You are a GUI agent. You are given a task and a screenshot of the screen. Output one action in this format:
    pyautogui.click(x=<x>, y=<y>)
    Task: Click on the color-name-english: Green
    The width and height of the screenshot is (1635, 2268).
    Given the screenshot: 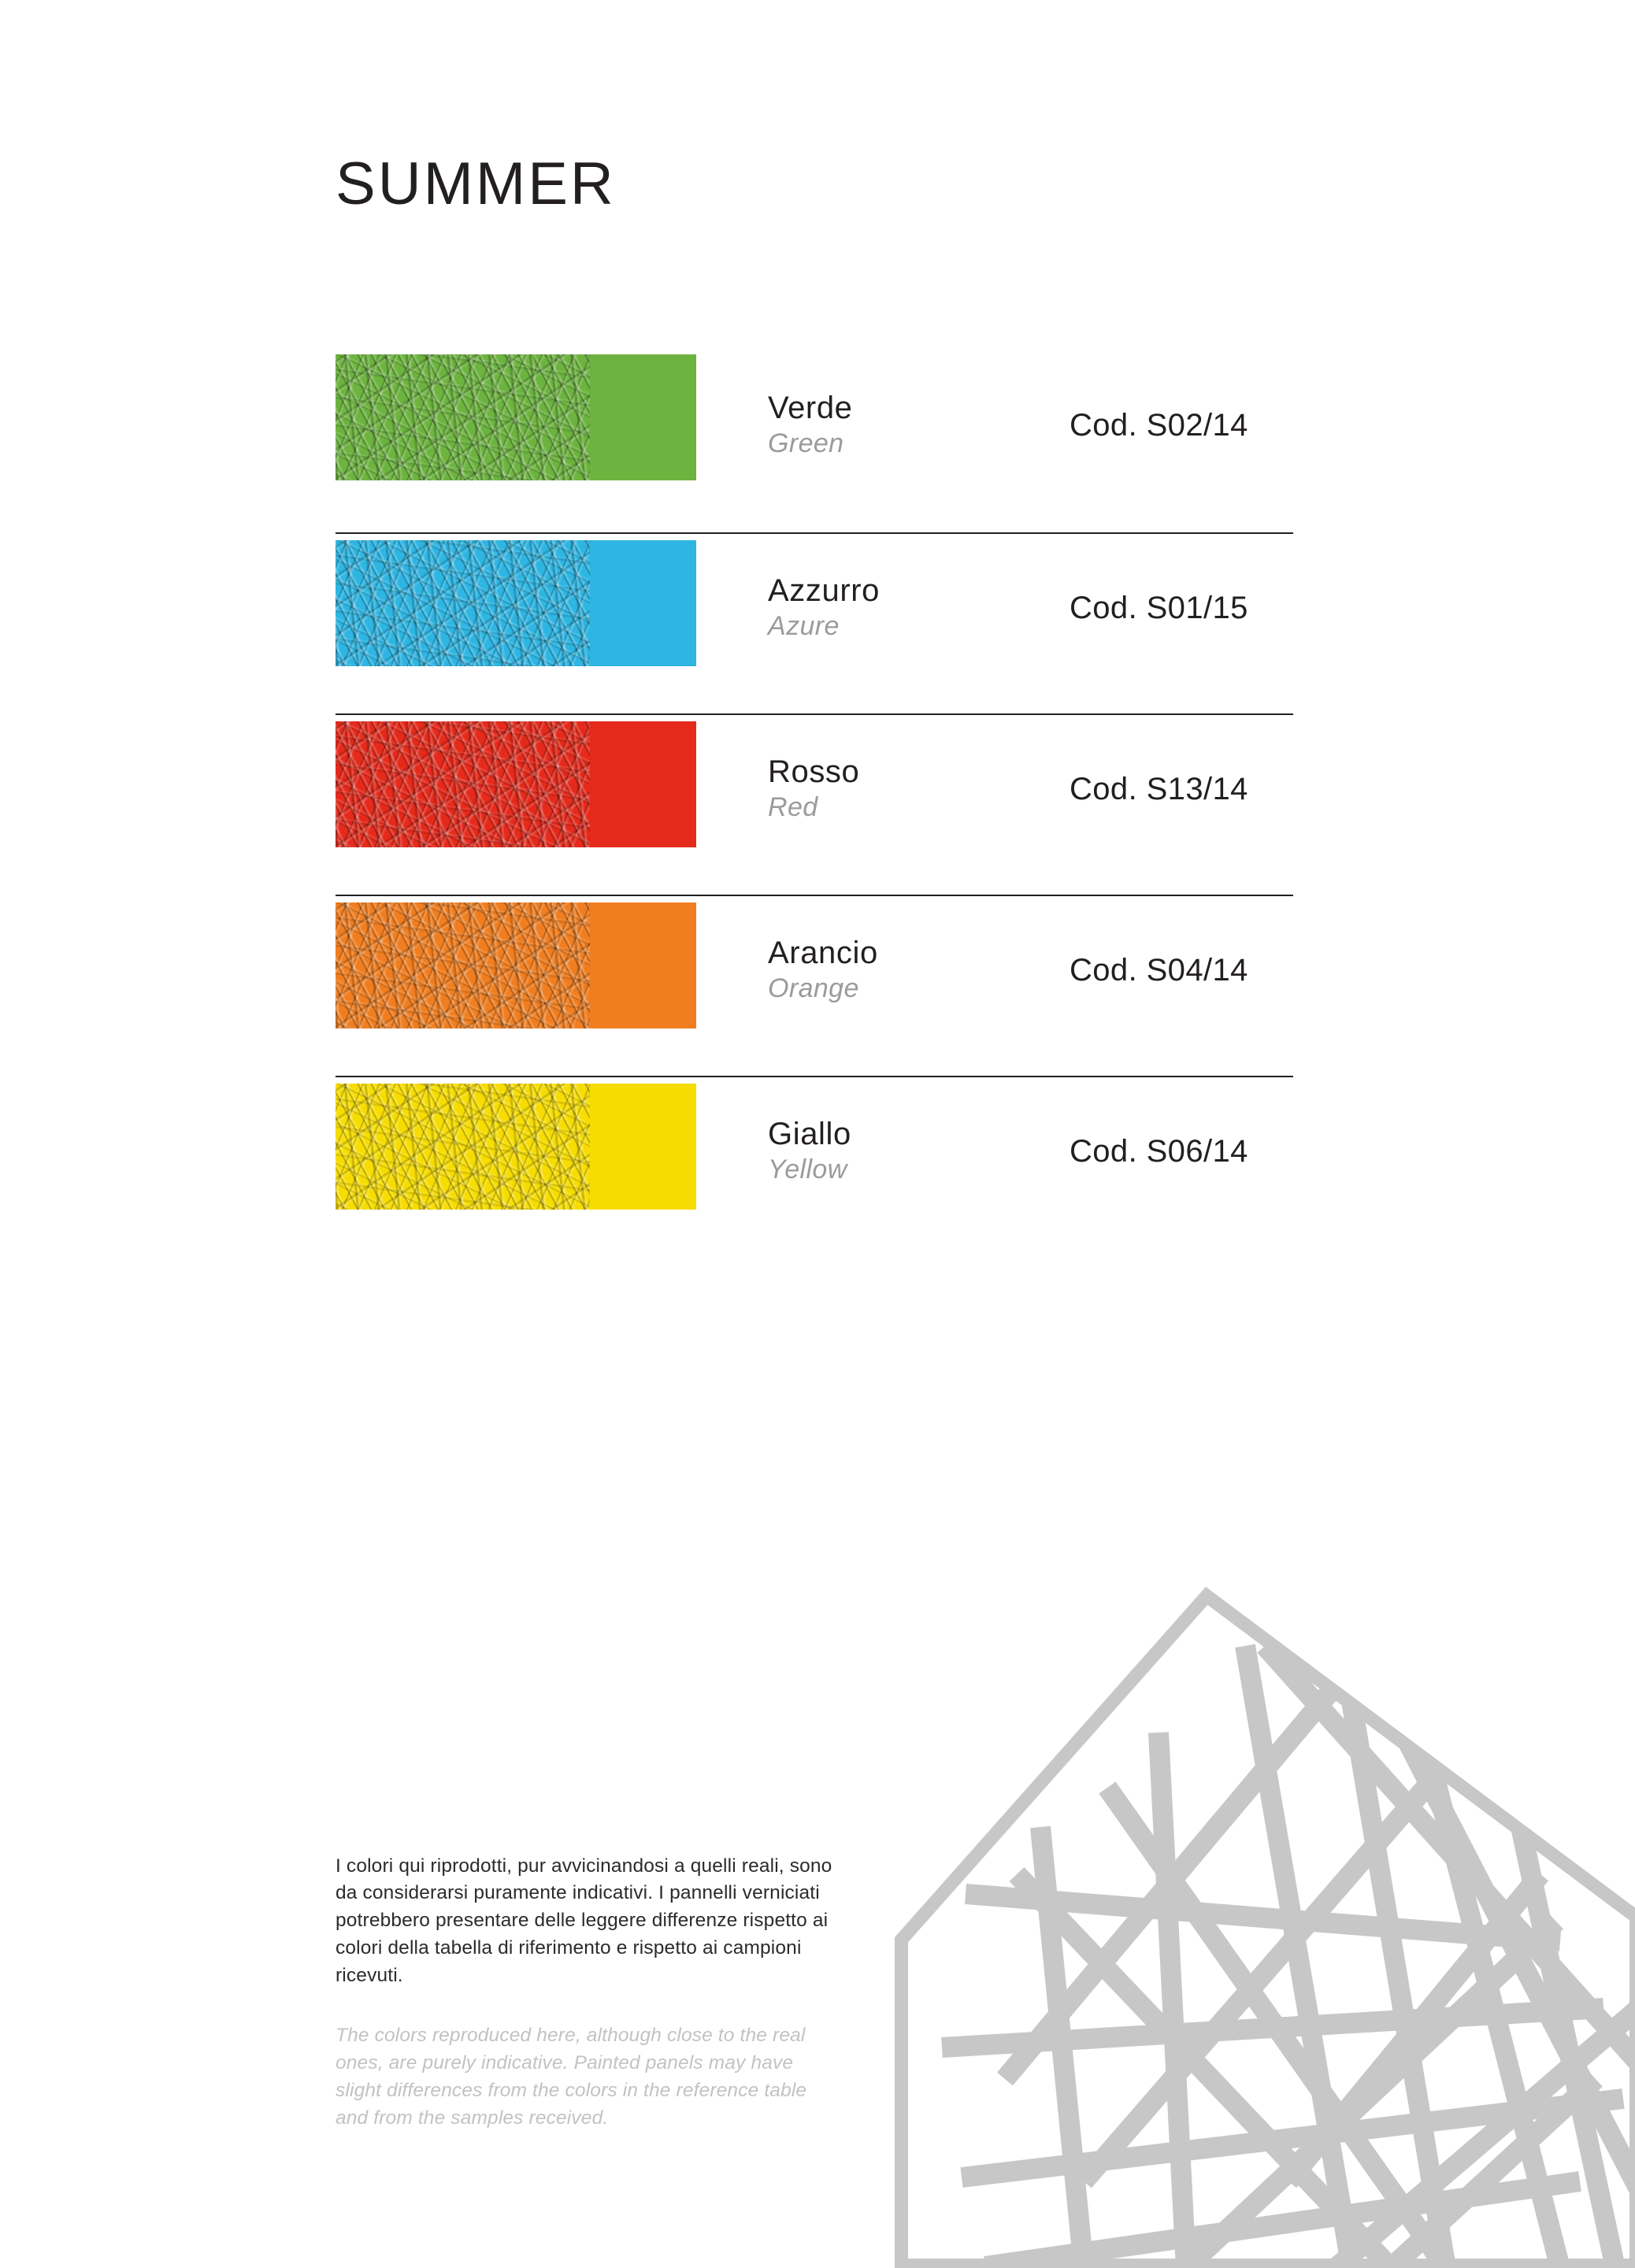 What is the action you would take?
    pyautogui.click(x=806, y=443)
    